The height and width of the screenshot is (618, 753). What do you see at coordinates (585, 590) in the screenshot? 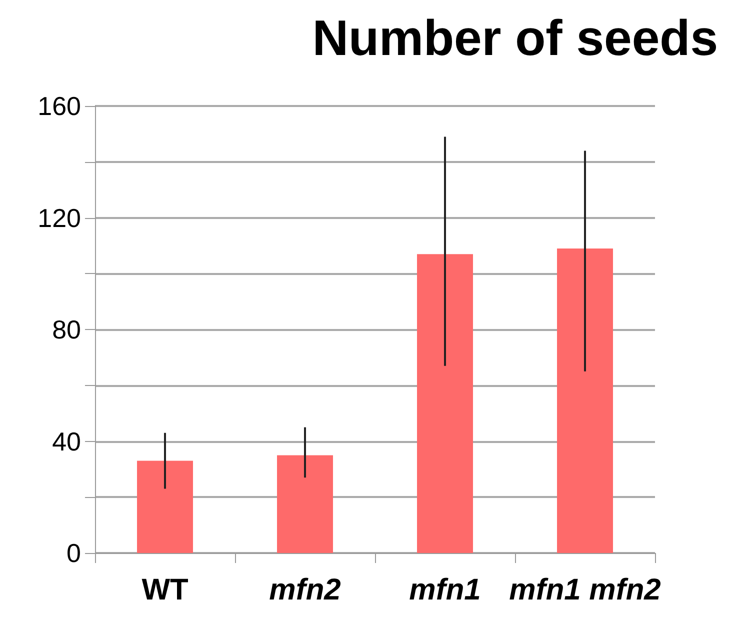
I see `x-tick-label: mfn1 mfn2` at bounding box center [585, 590].